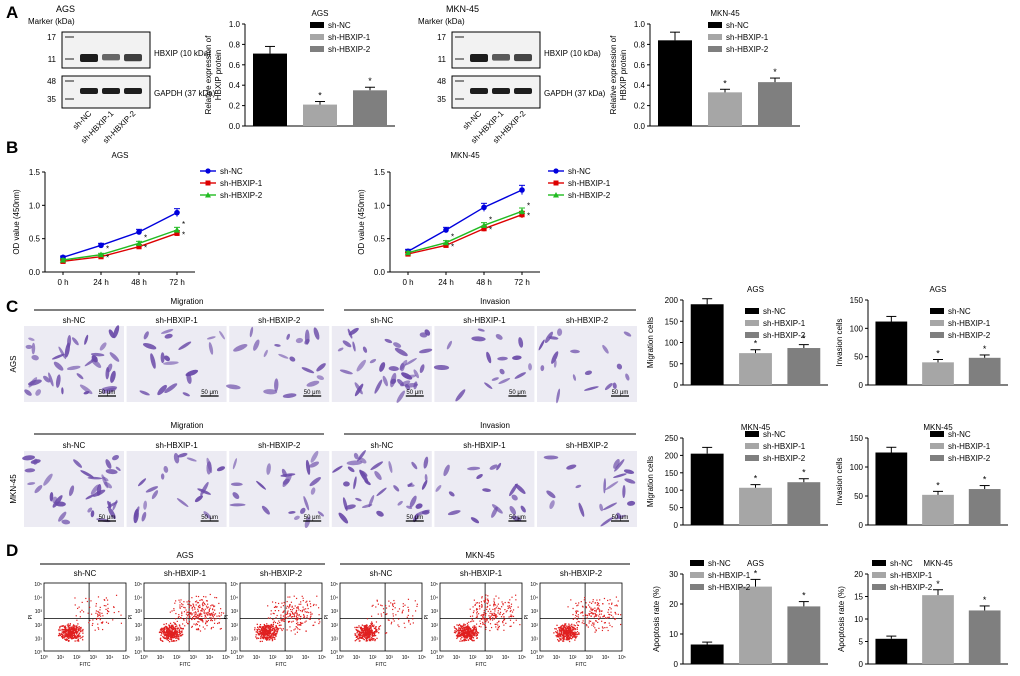 This screenshot has width=1020, height=676. What do you see at coordinates (495, 425) in the screenshot?
I see `group-title-invasion: Invasion` at bounding box center [495, 425].